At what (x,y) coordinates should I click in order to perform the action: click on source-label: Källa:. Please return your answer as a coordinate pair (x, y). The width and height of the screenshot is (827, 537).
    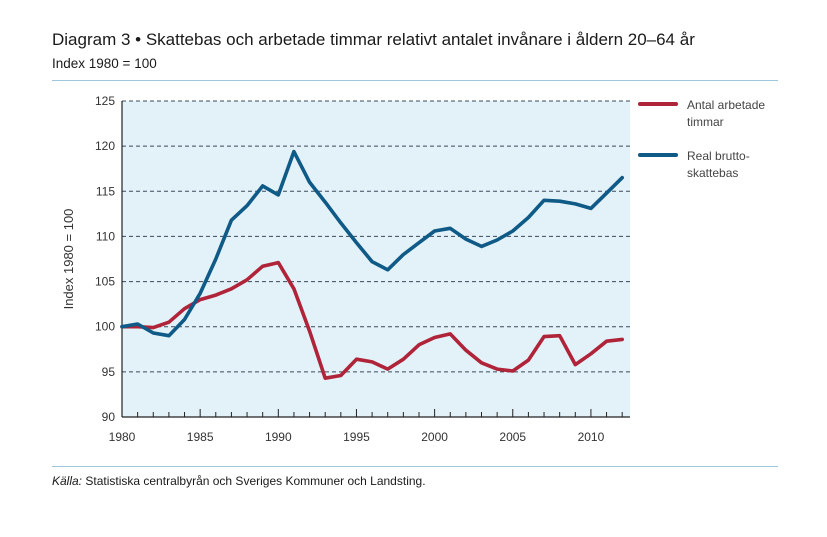
    Looking at the image, I should click on (67, 481).